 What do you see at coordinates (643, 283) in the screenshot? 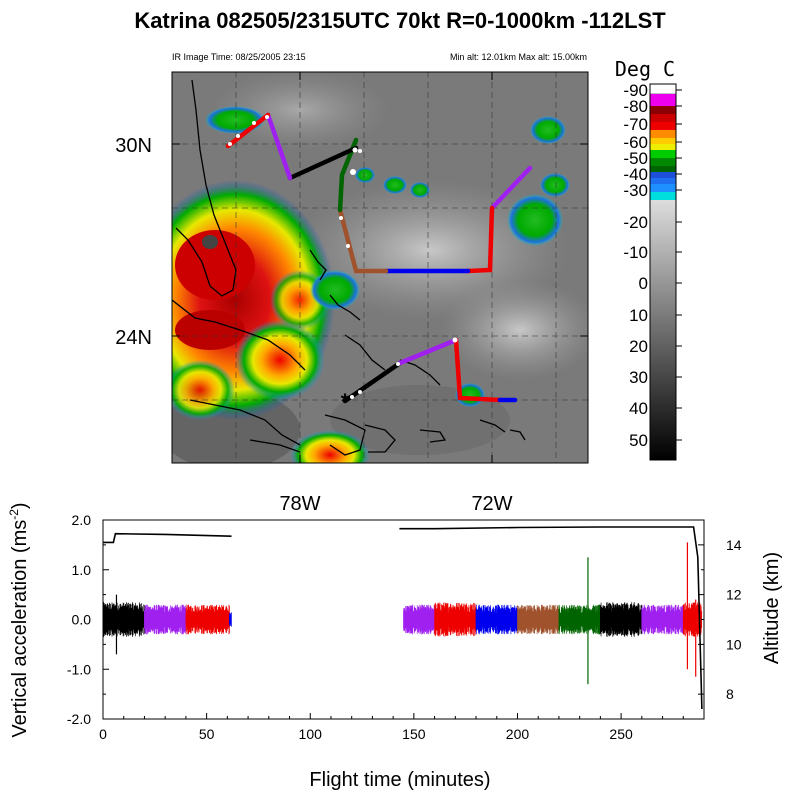
I see `colorbar-label: 0` at bounding box center [643, 283].